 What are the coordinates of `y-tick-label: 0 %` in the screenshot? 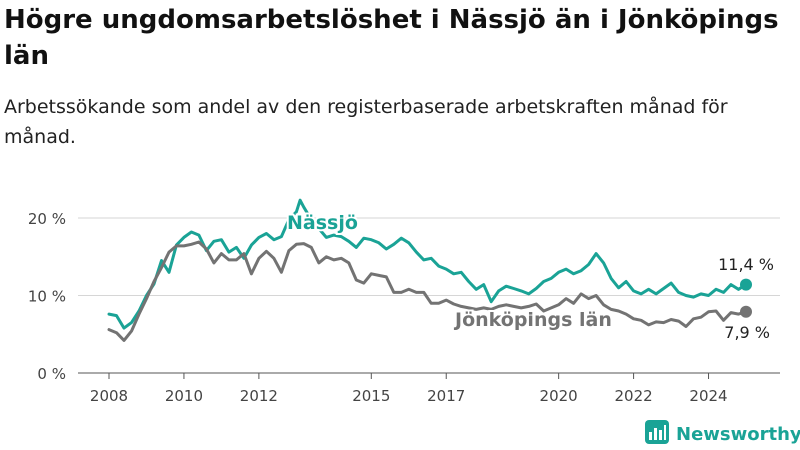 It's located at (51, 374).